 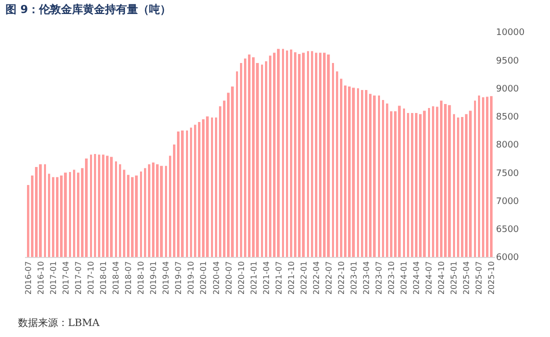 What do you see at coordinates (441, 278) in the screenshot?
I see `x-tick-label: 2024-10` at bounding box center [441, 278].